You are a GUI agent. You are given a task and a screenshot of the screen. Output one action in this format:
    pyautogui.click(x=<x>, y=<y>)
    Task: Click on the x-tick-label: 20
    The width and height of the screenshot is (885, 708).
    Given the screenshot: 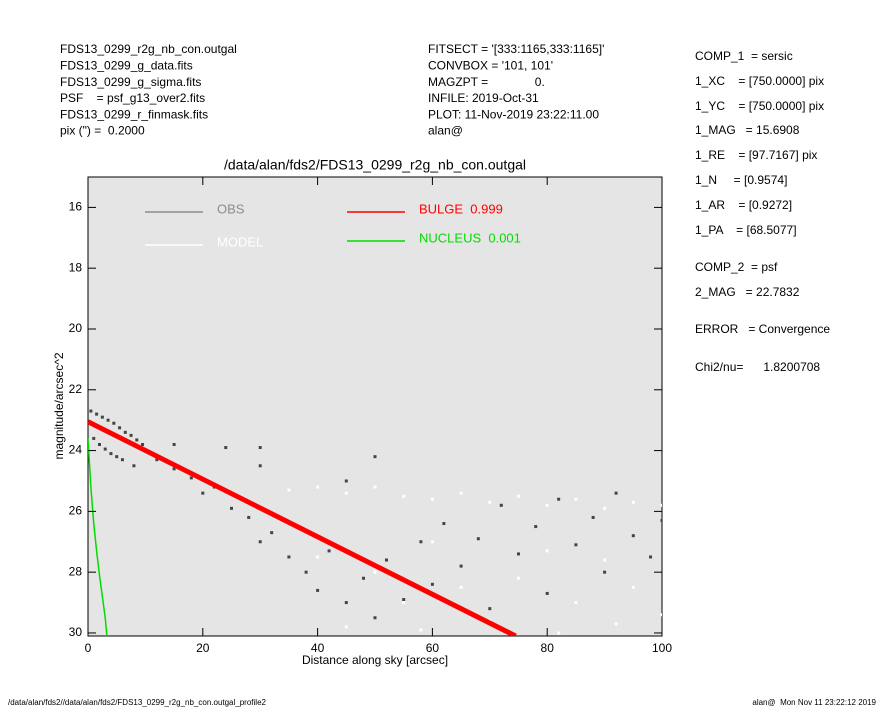 What is the action you would take?
    pyautogui.click(x=203, y=648)
    